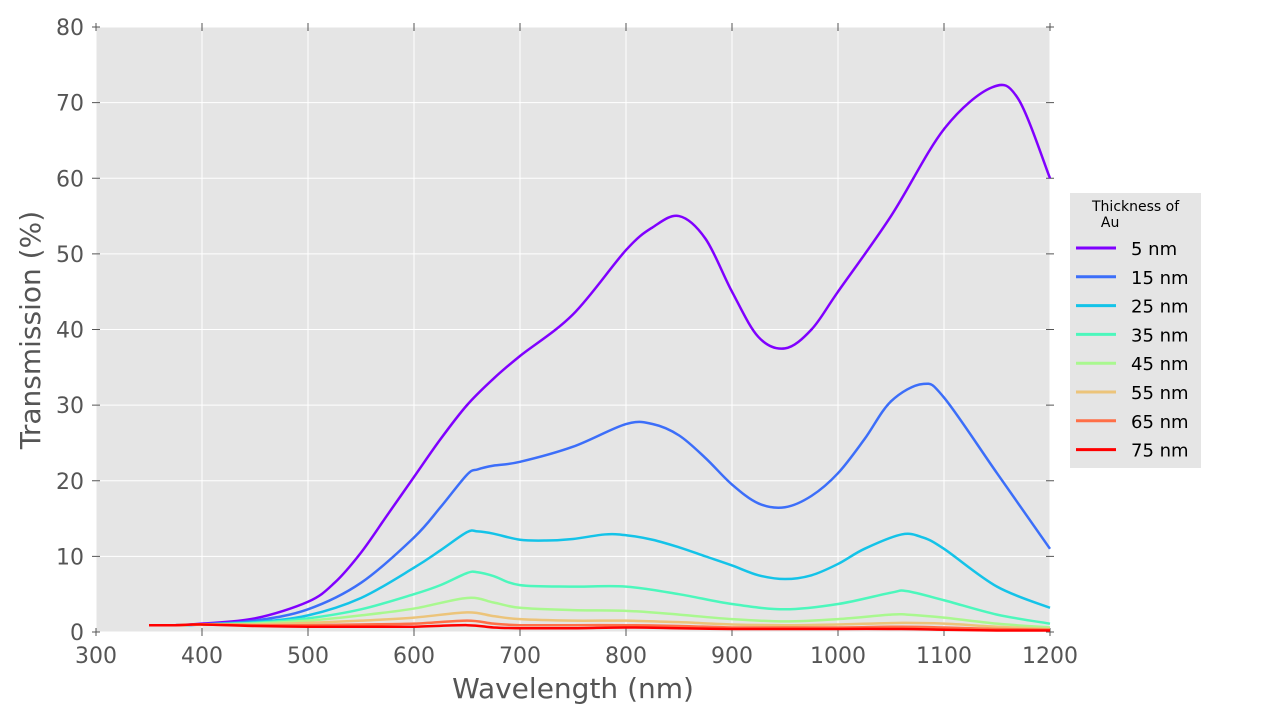  Describe the element at coordinates (838, 656) in the screenshot. I see `x-tick-label: 1000` at that location.